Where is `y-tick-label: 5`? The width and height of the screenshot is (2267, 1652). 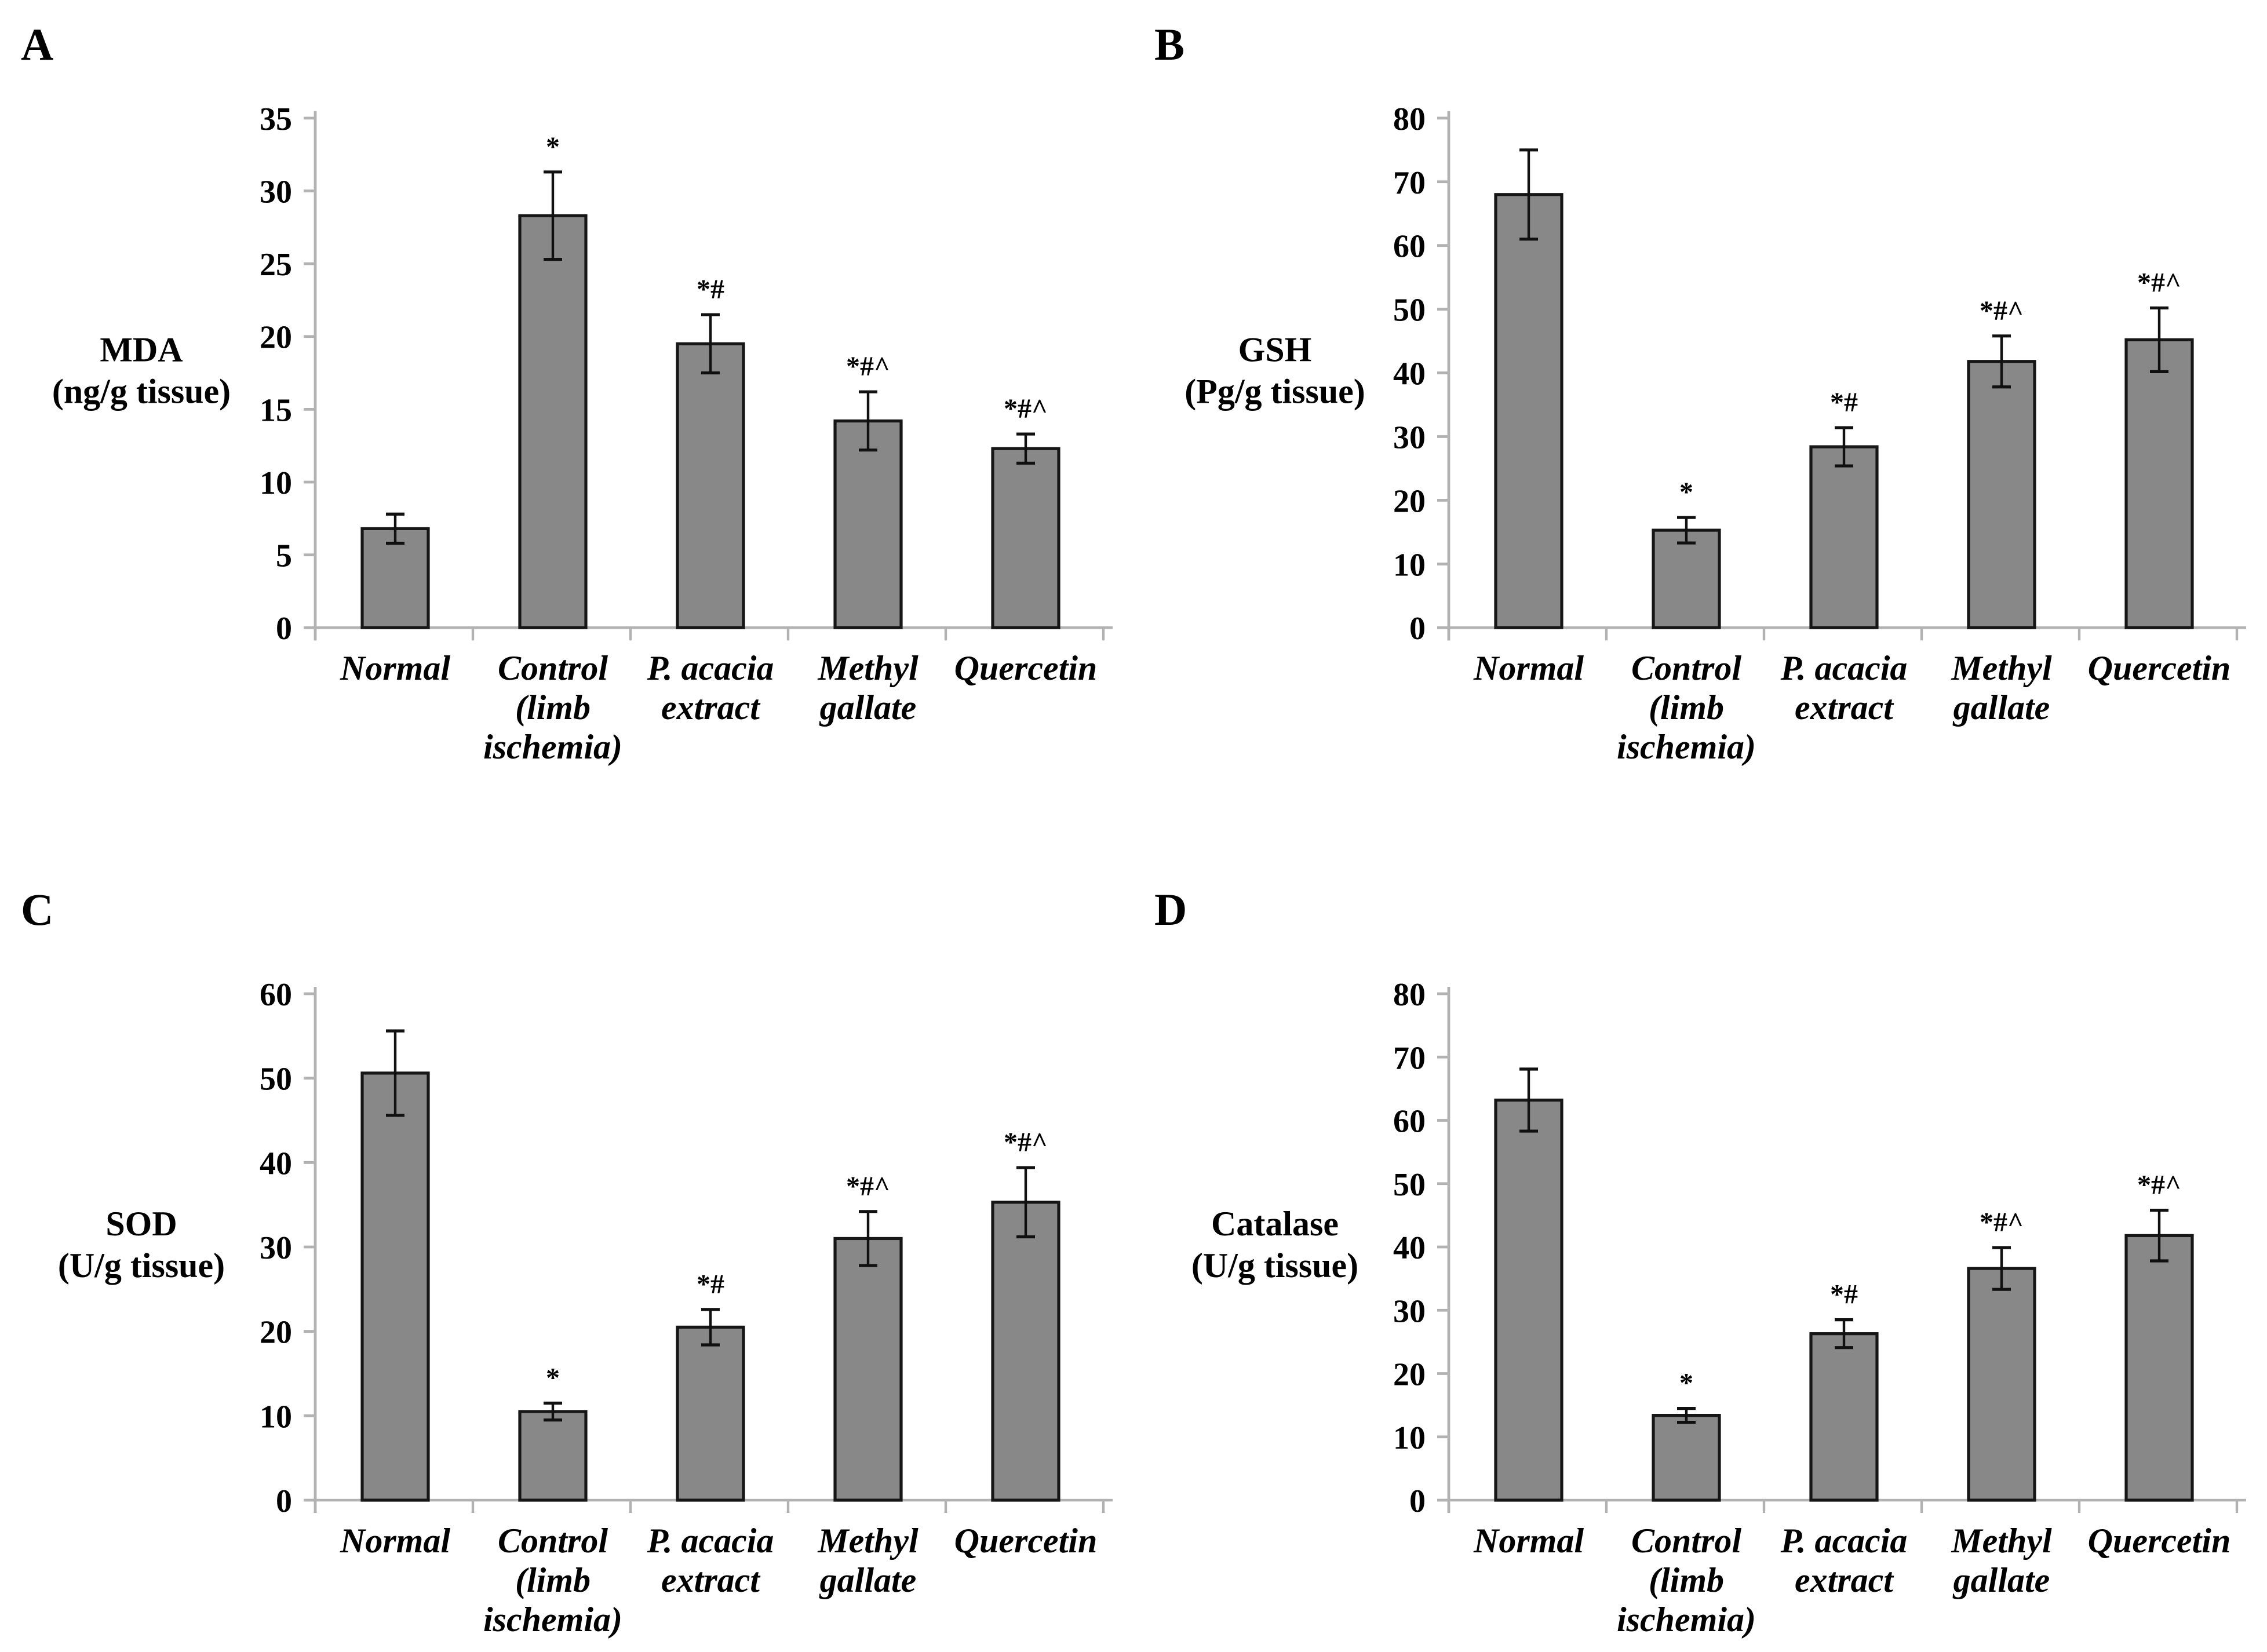
y-tick-label: 5 is located at coordinates (284, 556).